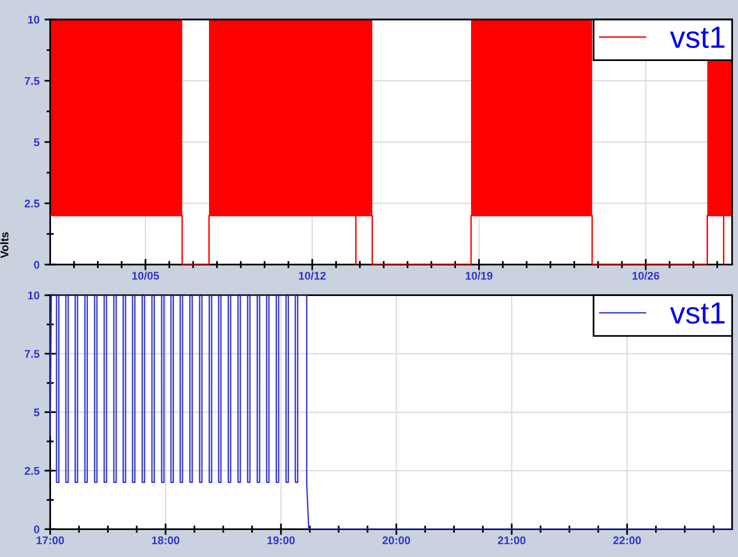 The height and width of the screenshot is (557, 738). Describe the element at coordinates (166, 540) in the screenshot. I see `x-tick-label: 18:00` at that location.